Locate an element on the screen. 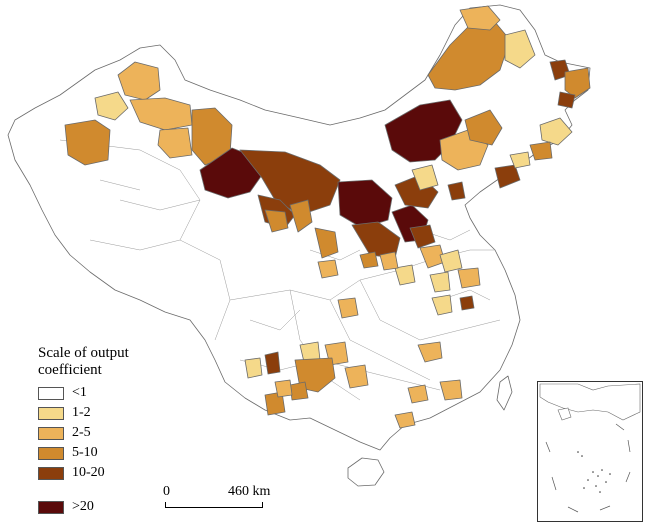 The height and width of the screenshot is (530, 650). region-xuzhou is located at coordinates (469, 278).